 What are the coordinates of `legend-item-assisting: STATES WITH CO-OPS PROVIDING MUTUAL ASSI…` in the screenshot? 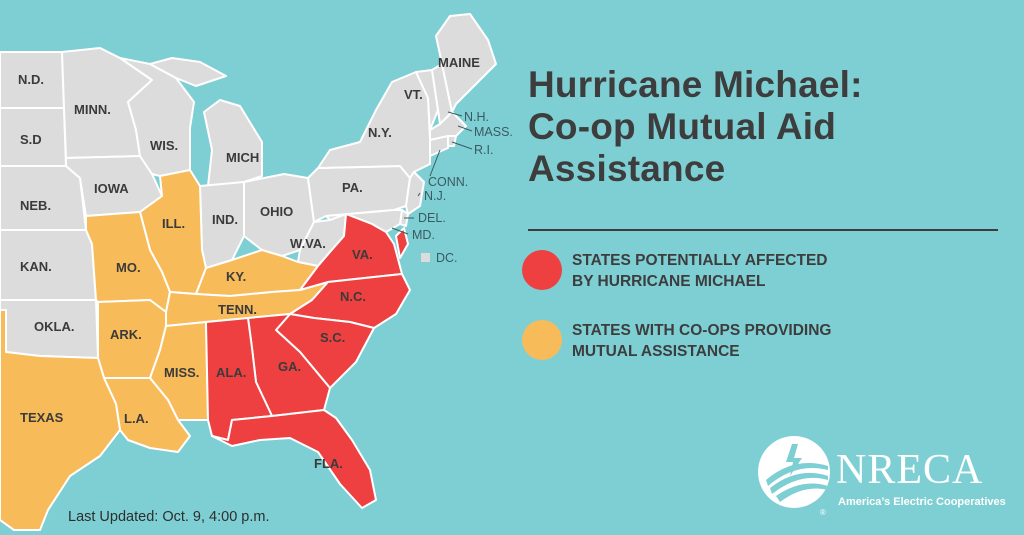 It's located at (677, 341).